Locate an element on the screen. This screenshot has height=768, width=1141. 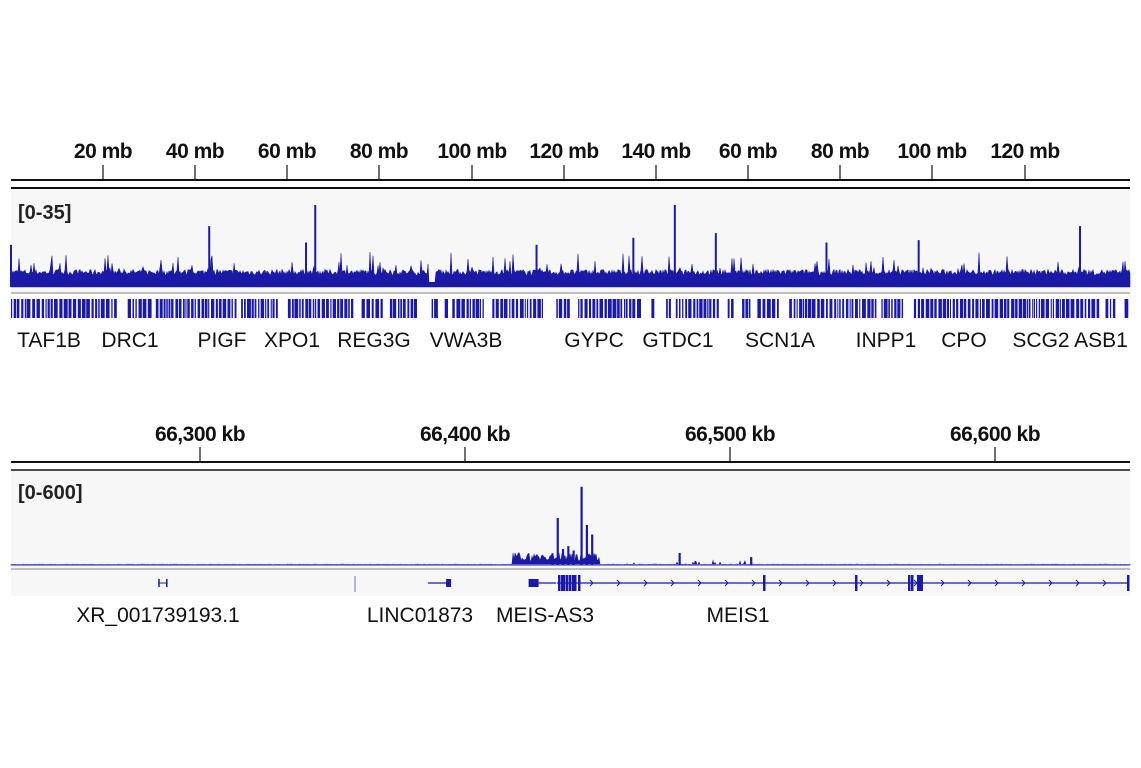
gene-label: SCG2 is located at coordinates (1040, 340).